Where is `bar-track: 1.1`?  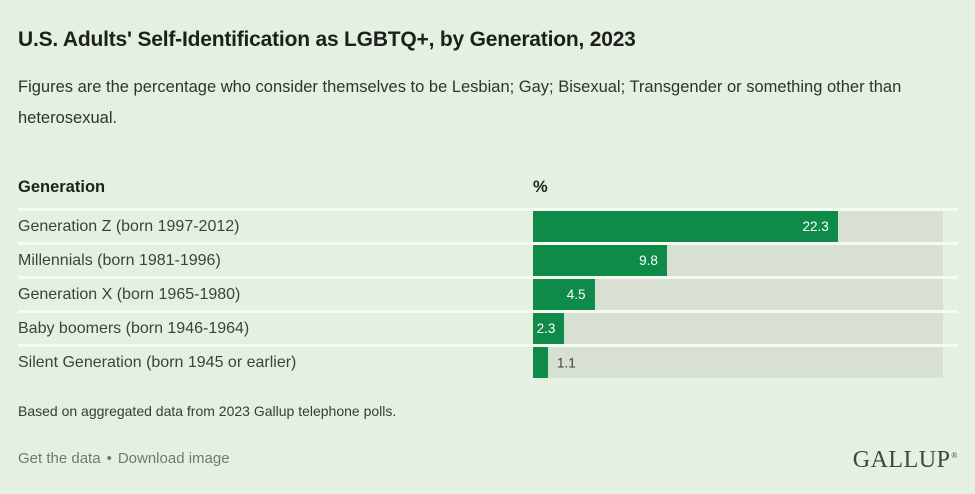 bar-track: 1.1 is located at coordinates (738, 362).